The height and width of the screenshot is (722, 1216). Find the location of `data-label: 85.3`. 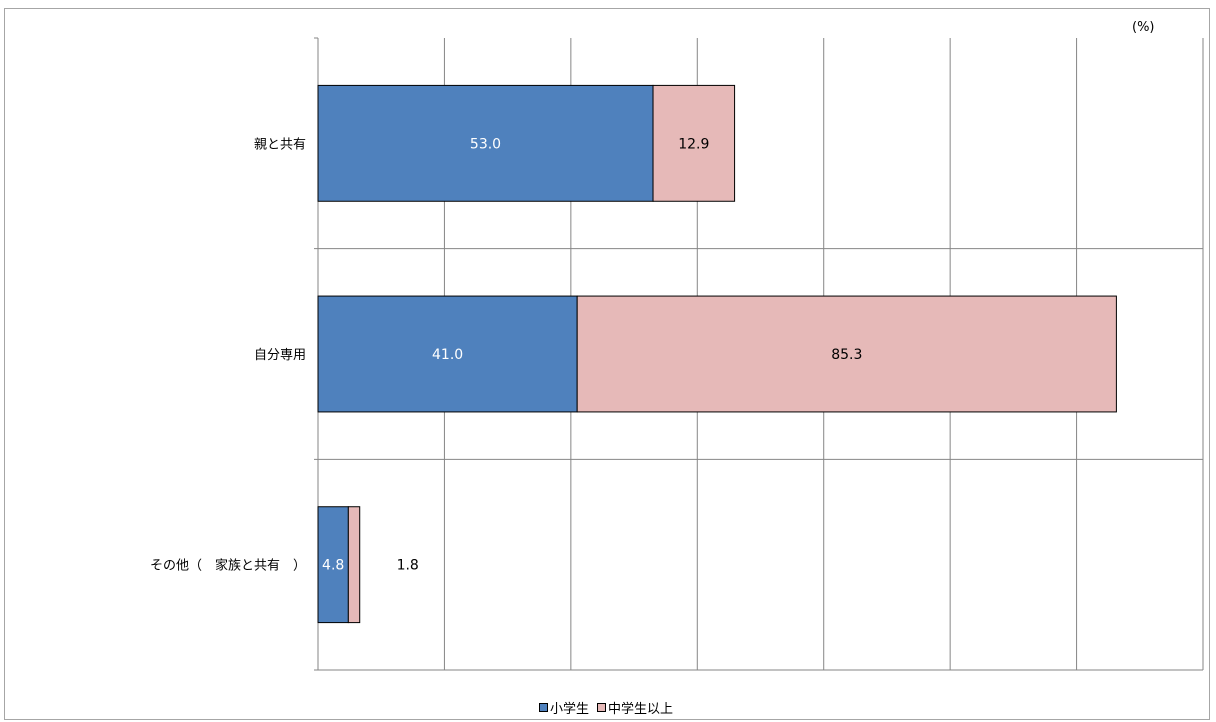

data-label: 85.3 is located at coordinates (846, 355).